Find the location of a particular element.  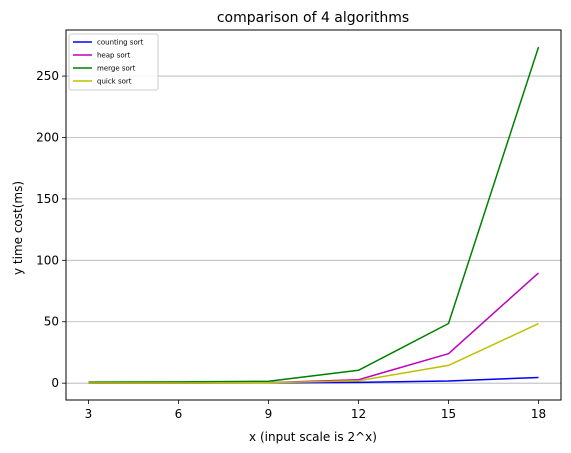

x-tick-label-2: 9 is located at coordinates (269, 414).